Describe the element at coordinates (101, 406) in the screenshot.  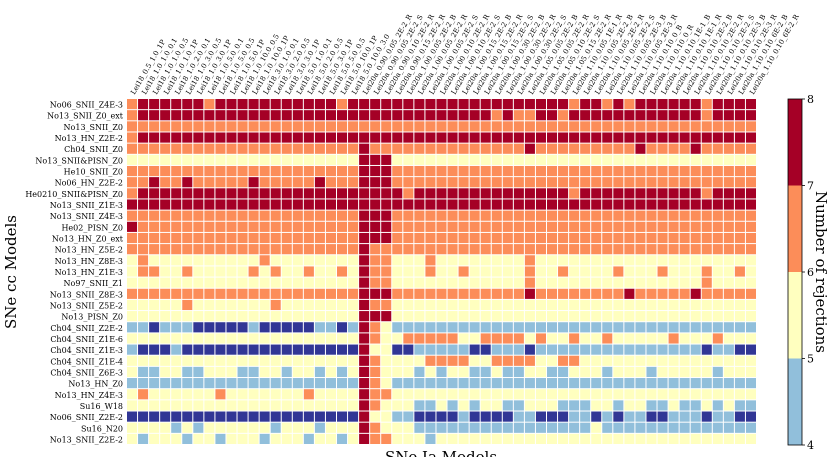
I see `y-tick-label: Su16_W18` at that location.